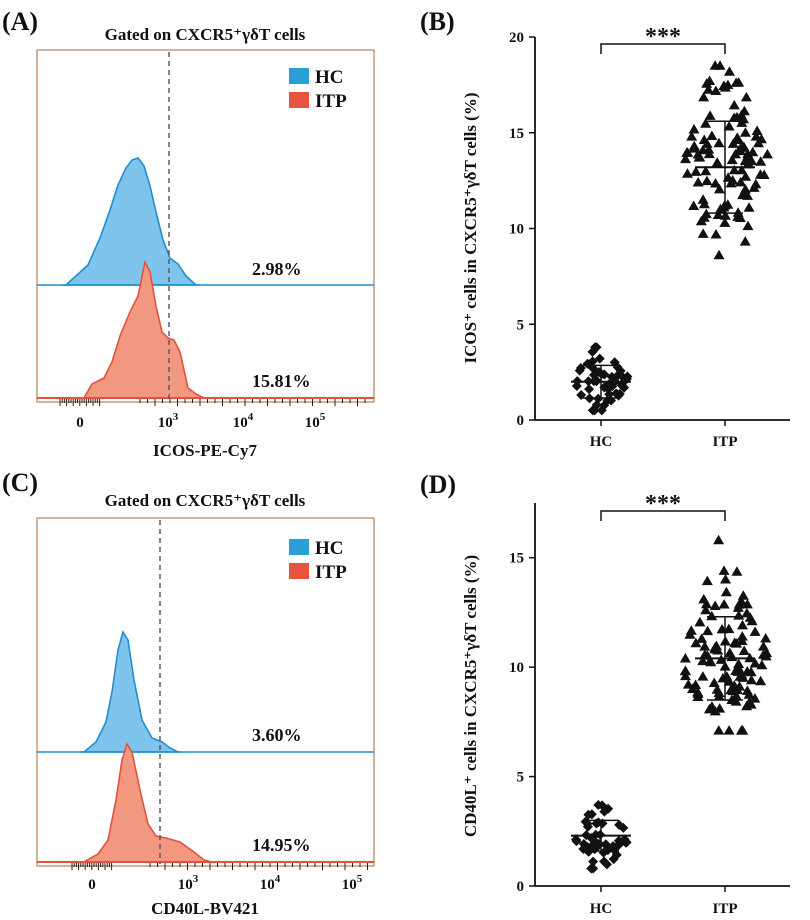  Describe the element at coordinates (522, 229) in the screenshot. I see `y-ticks: 0 5 10 15 20` at that location.